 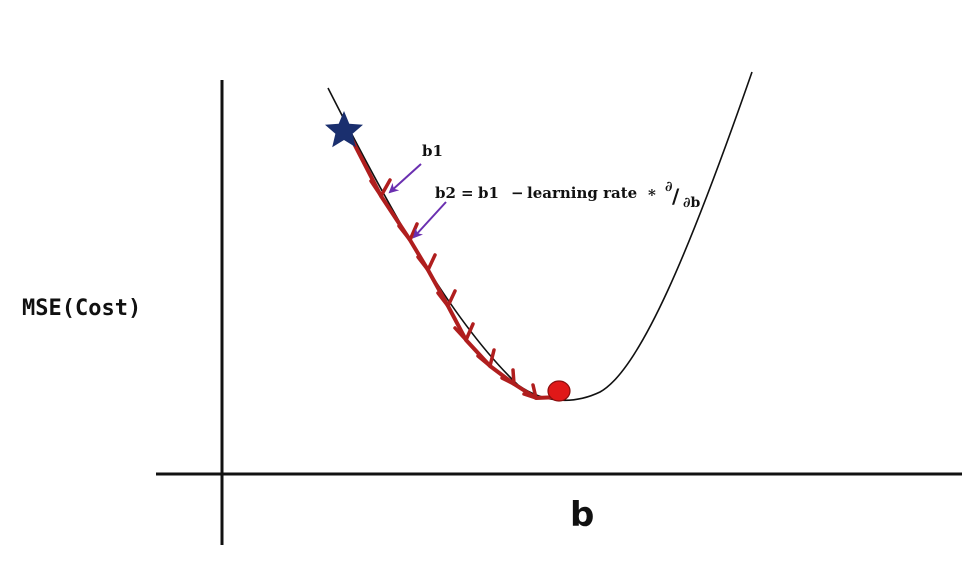 I want to click on descent-path, so click(x=453, y=264).